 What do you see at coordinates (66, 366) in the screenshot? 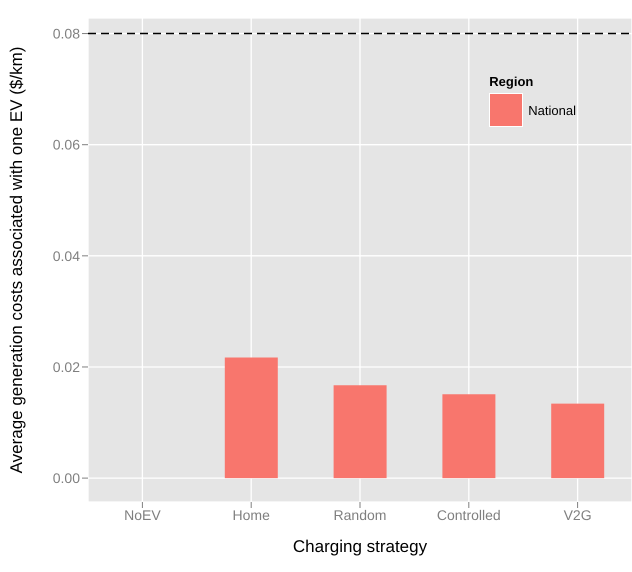
I see `y-tick-label: 0.02` at bounding box center [66, 366].